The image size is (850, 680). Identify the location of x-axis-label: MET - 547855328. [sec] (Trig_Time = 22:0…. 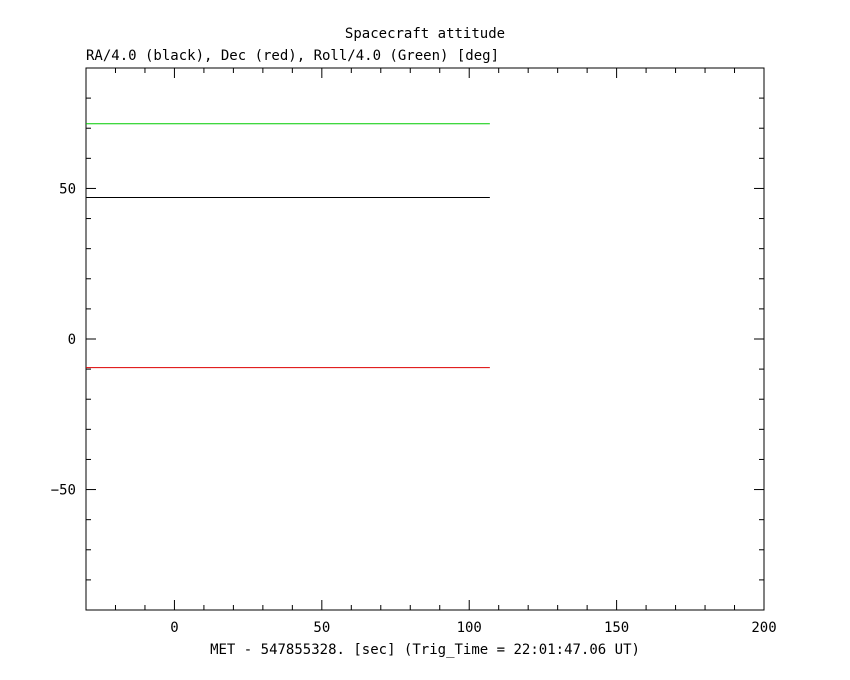
(425, 650).